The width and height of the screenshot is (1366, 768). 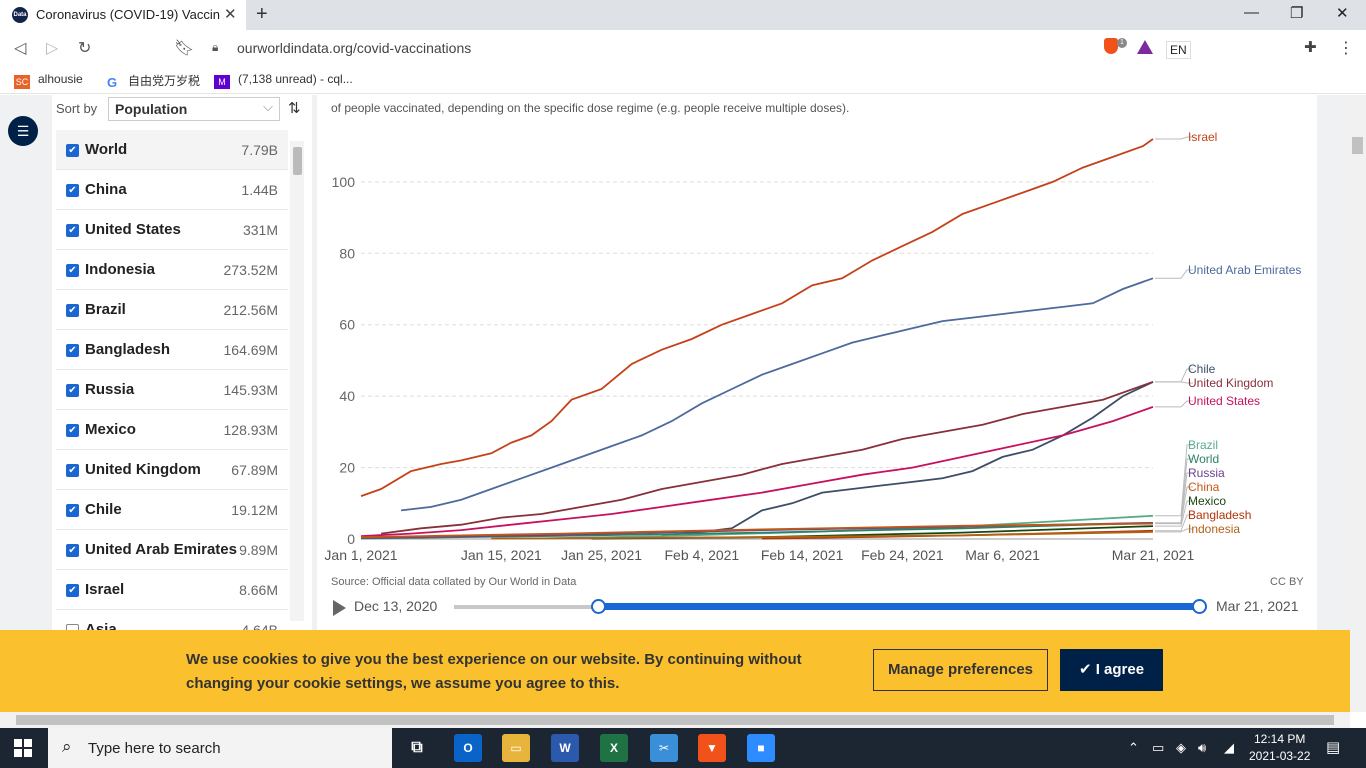 I want to click on brave-icon: ▼, so click(x=712, y=748).